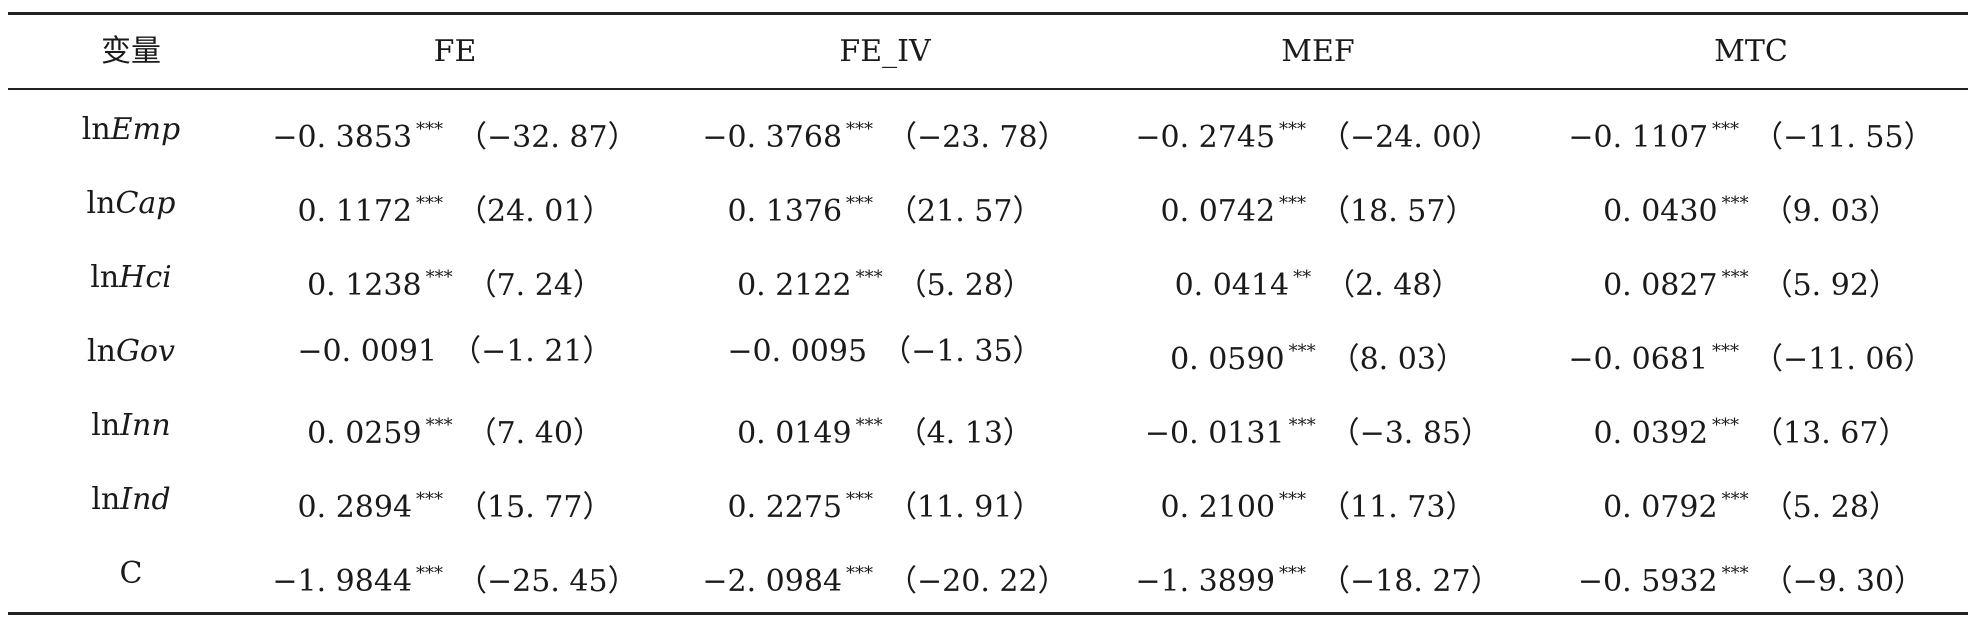  What do you see at coordinates (145, 425) in the screenshot?
I see `variable-label: Inn` at bounding box center [145, 425].